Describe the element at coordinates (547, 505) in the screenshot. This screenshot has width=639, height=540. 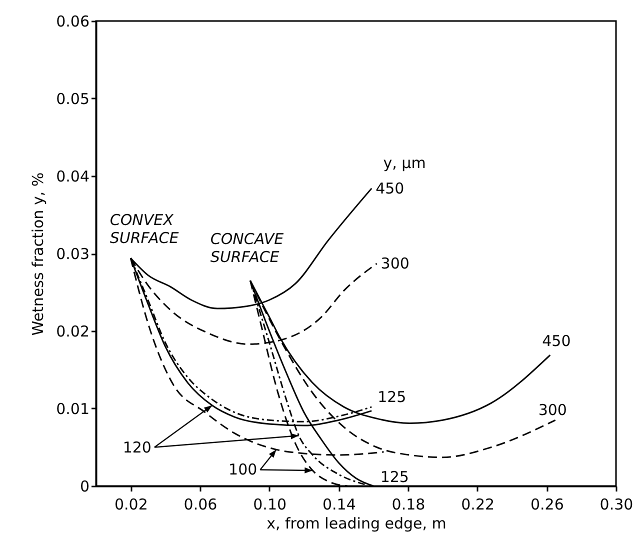
I see `x-tick-label: 0.26` at that location.